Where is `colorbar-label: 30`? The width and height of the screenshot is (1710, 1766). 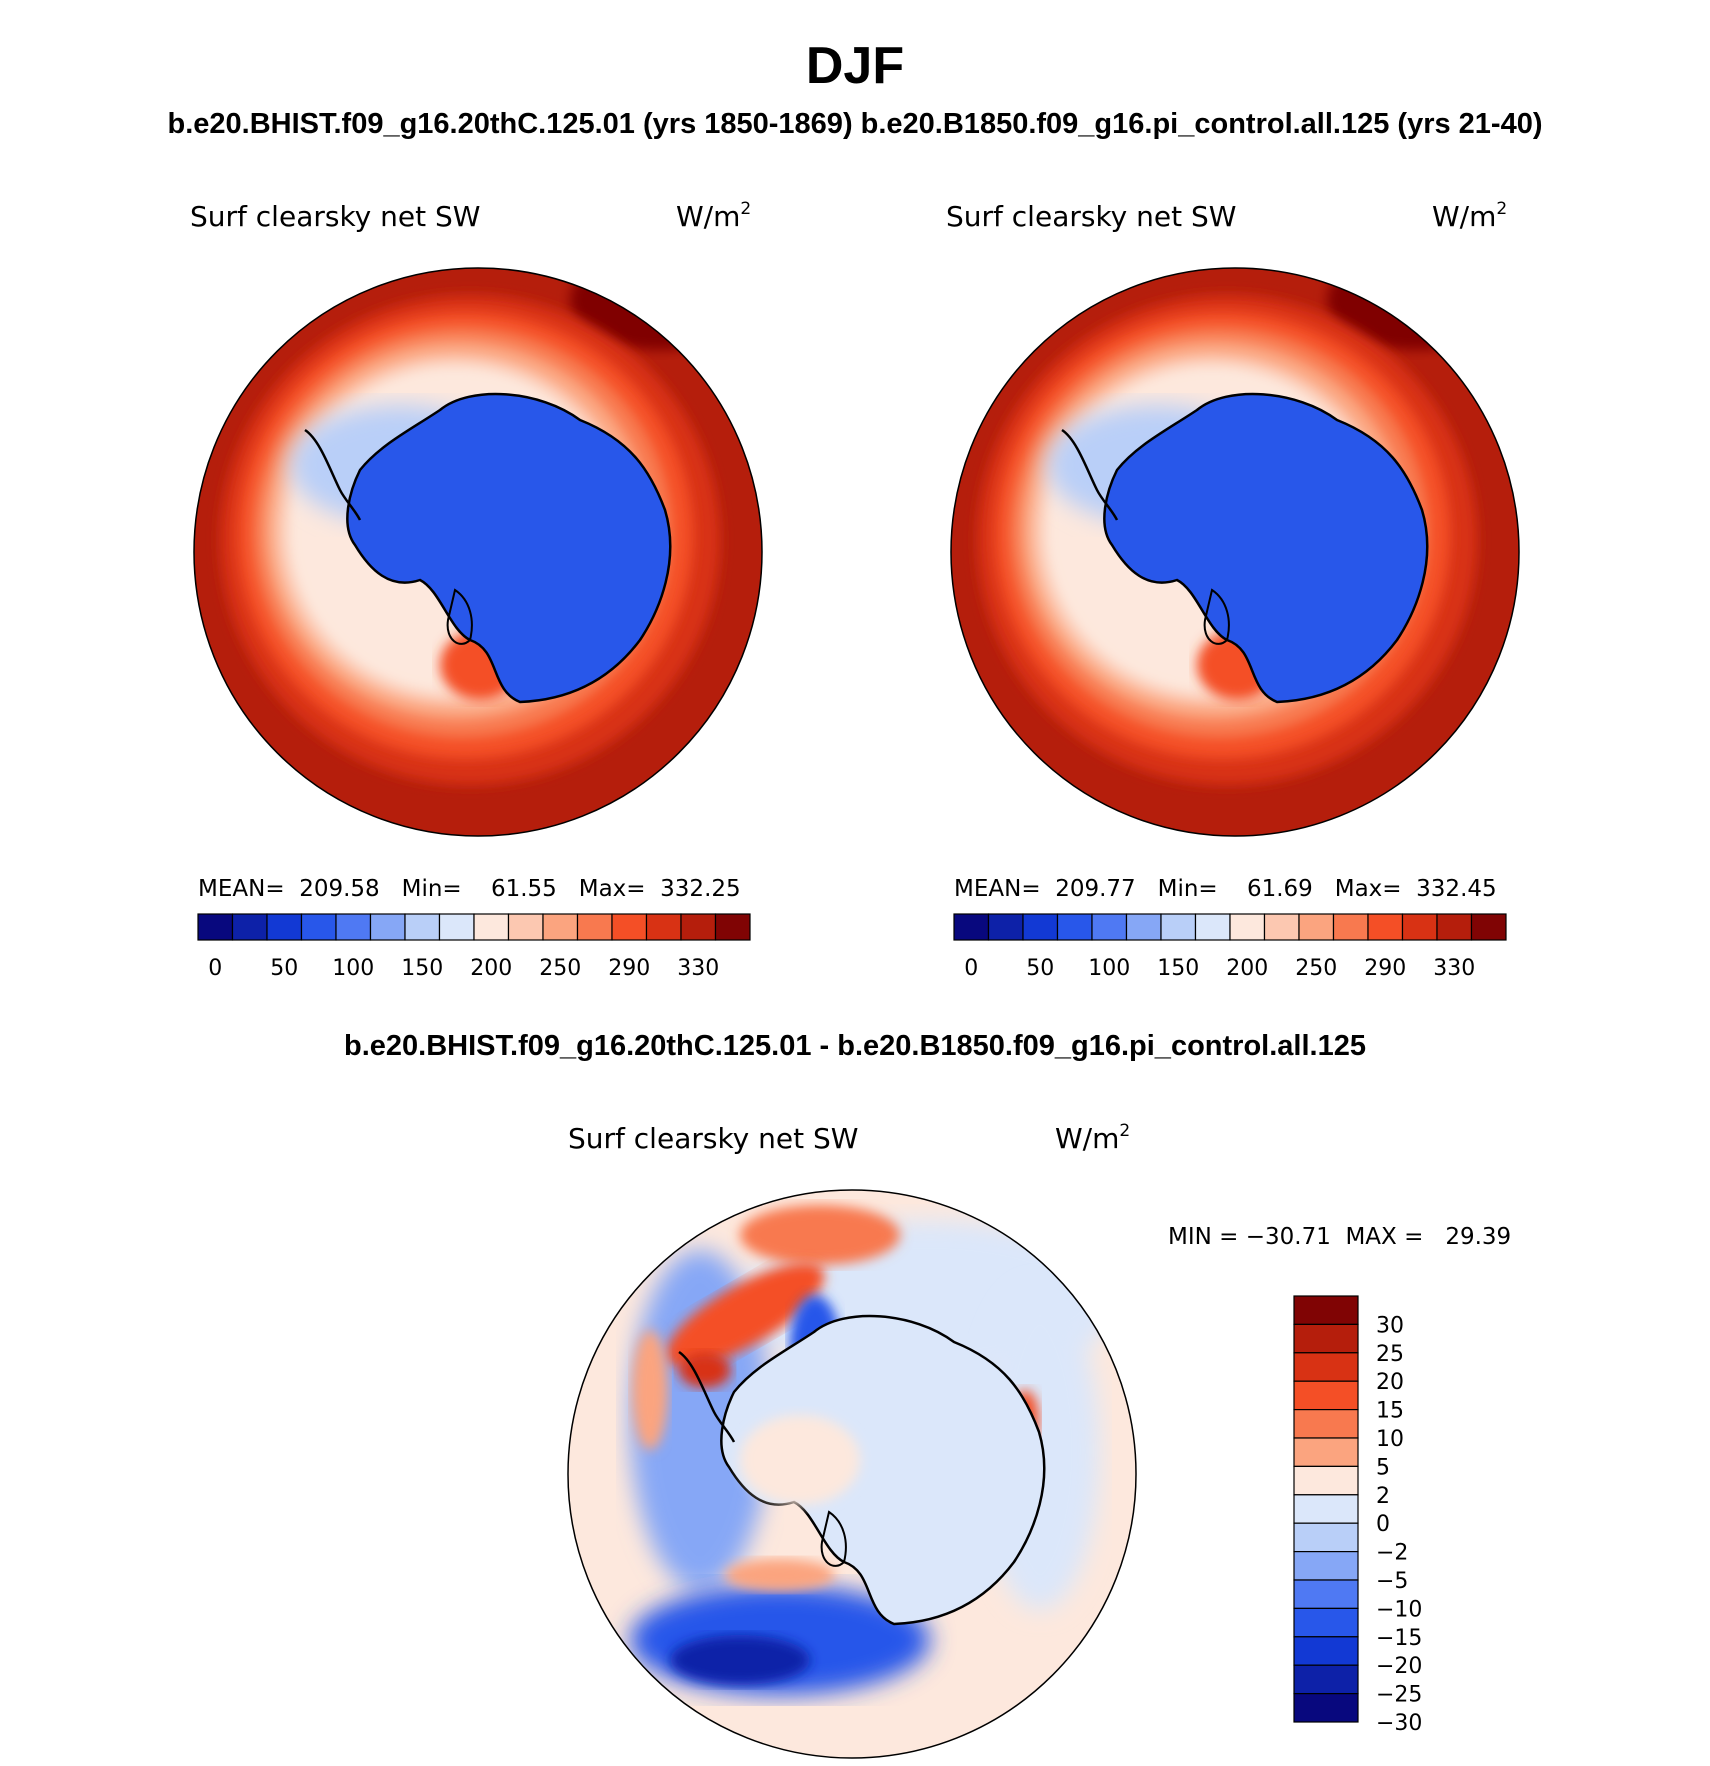
colorbar-label: 30 is located at coordinates (1390, 1325).